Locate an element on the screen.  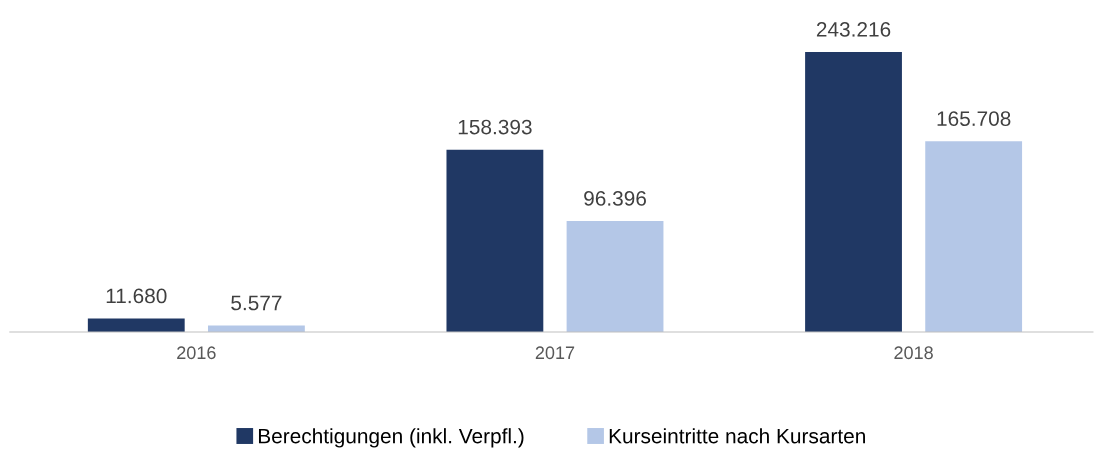
x-tick-label: 2016 is located at coordinates (196, 353).